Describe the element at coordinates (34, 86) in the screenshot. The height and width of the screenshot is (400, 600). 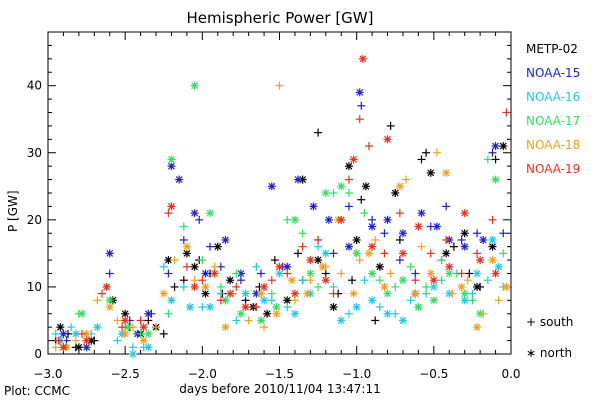
I see `y-tick-label: 40` at that location.